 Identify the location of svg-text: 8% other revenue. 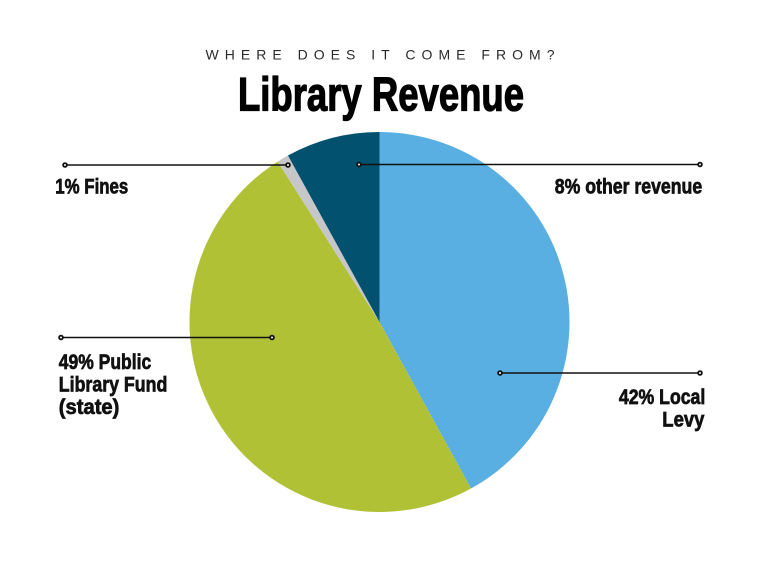
(628, 187).